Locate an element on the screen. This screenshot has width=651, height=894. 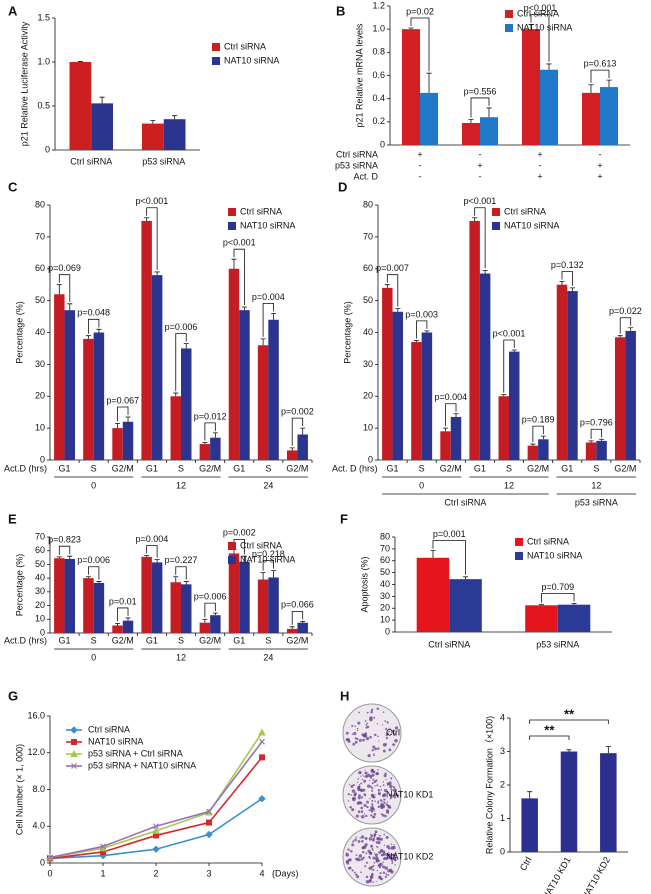
p-value: p=0.227 is located at coordinates (181, 560).